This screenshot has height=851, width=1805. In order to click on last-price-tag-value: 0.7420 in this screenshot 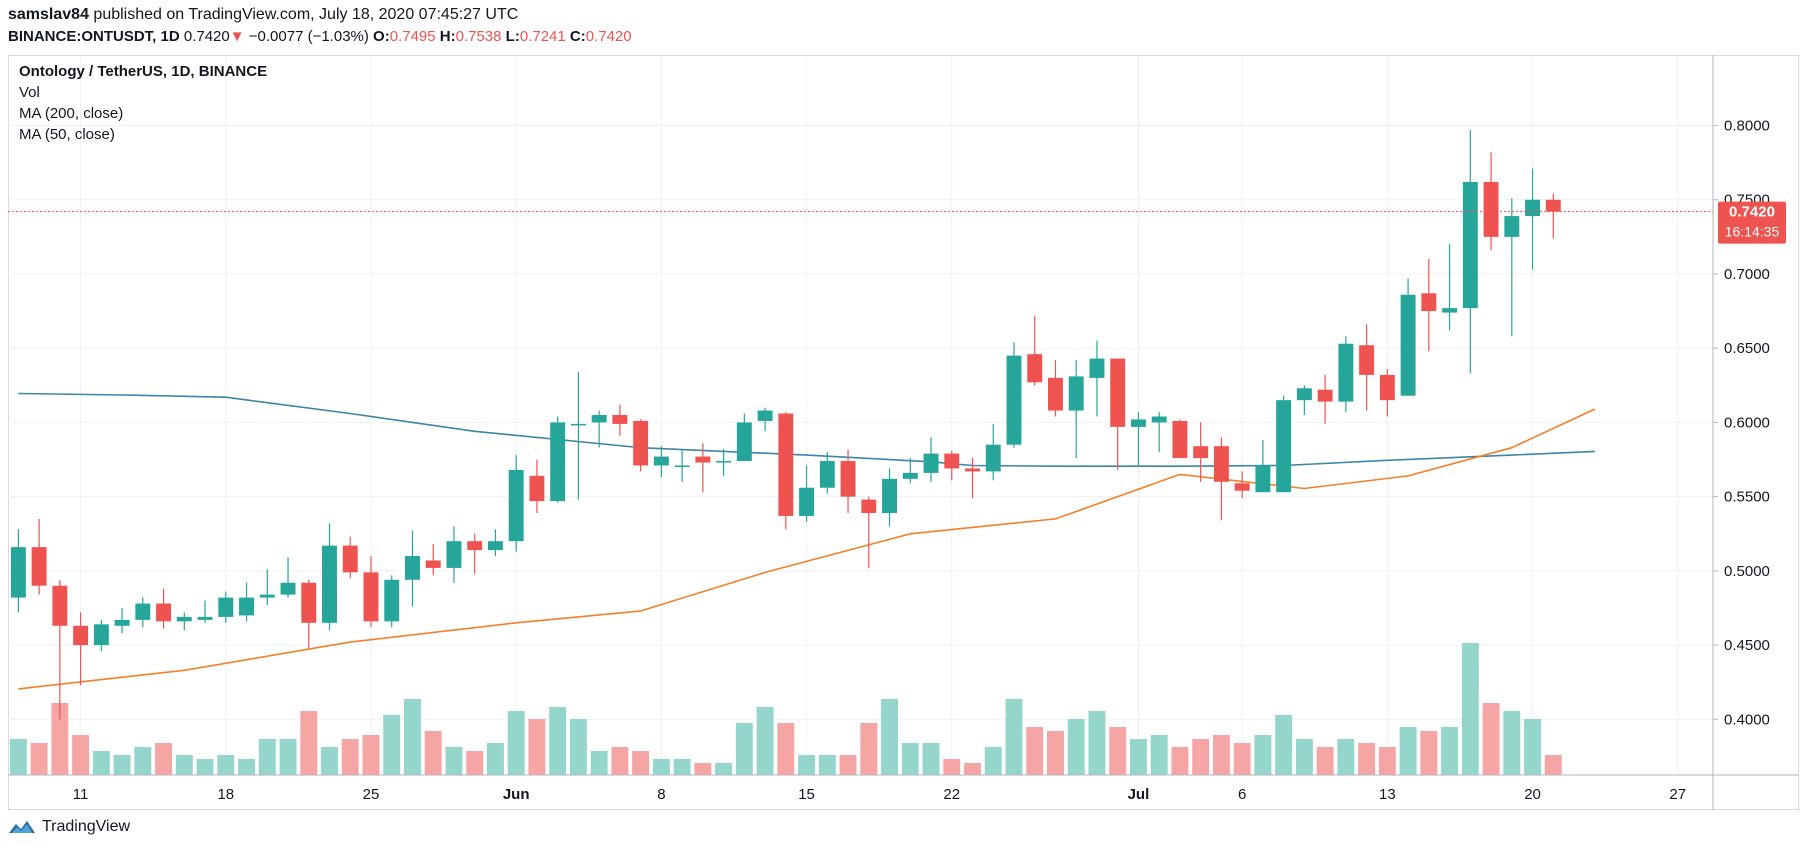, I will do `click(1752, 212)`.